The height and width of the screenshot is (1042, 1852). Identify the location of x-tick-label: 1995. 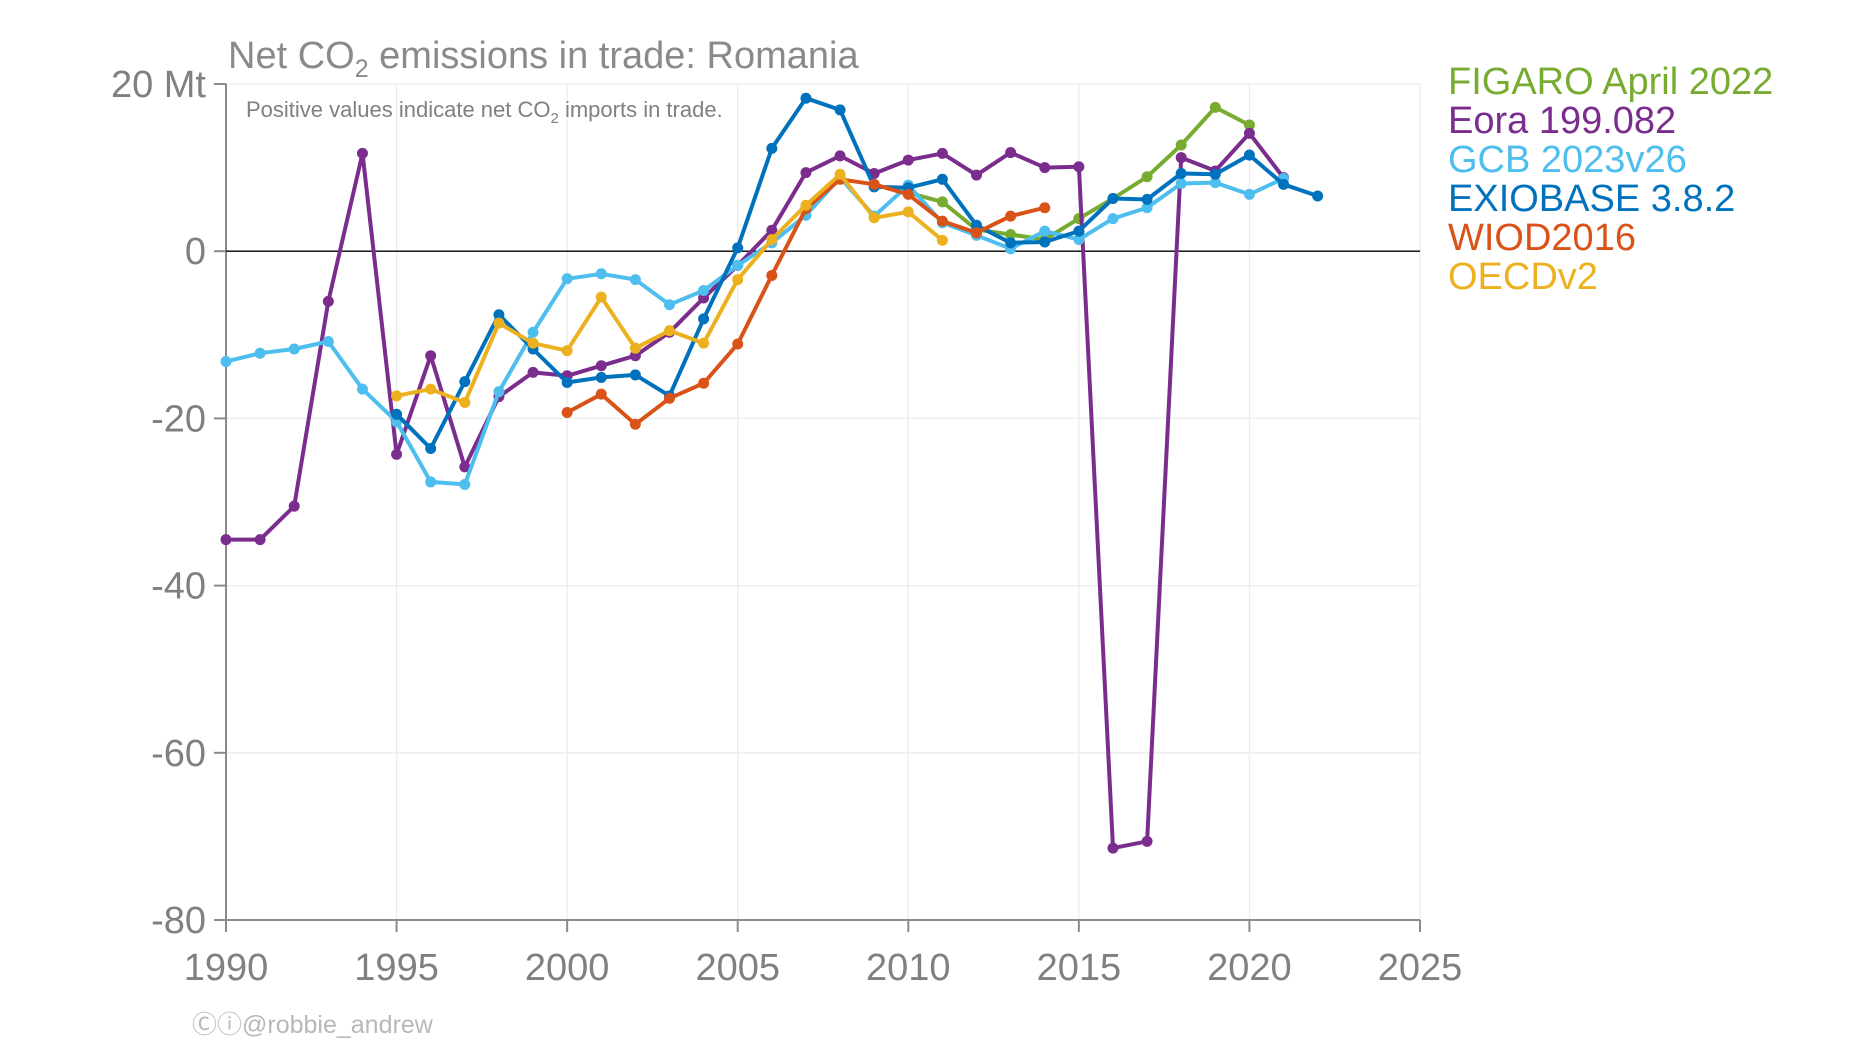
(396, 968).